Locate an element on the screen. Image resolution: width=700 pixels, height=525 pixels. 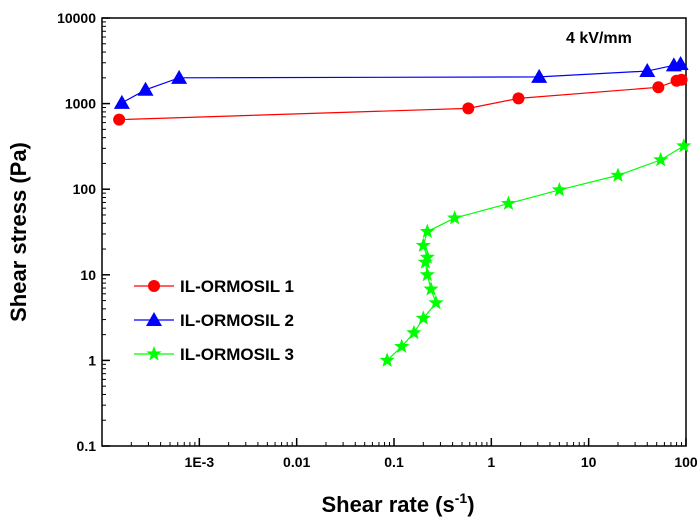
x-tick-label: 10 is located at coordinates (589, 462).